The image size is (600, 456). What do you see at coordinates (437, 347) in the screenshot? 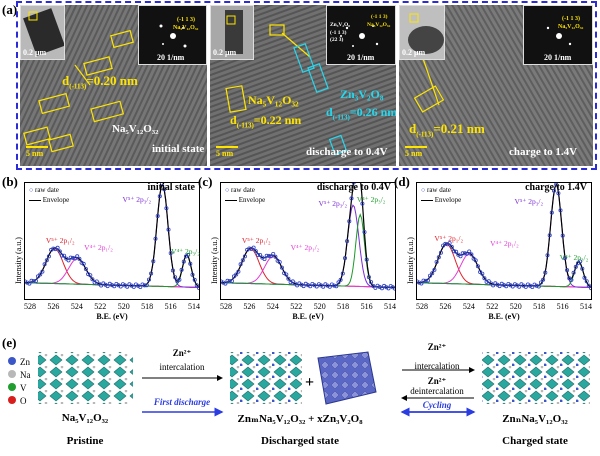
I see `arrow2-ion-label: Zn²⁺` at bounding box center [437, 347].